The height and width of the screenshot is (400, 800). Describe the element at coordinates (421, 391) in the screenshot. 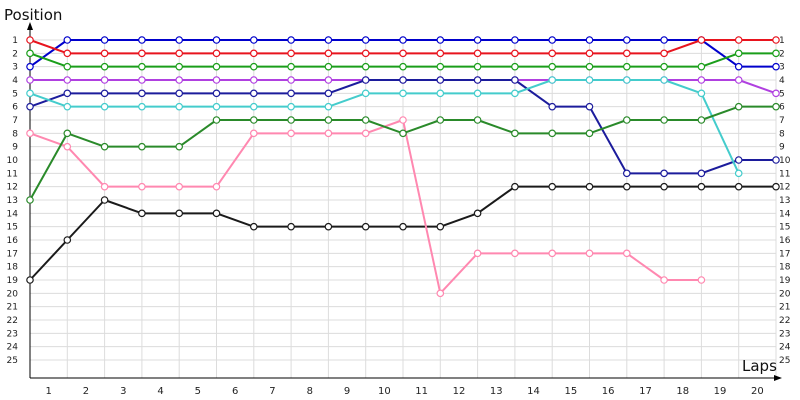

I see `x-tick-label: 11` at that location.